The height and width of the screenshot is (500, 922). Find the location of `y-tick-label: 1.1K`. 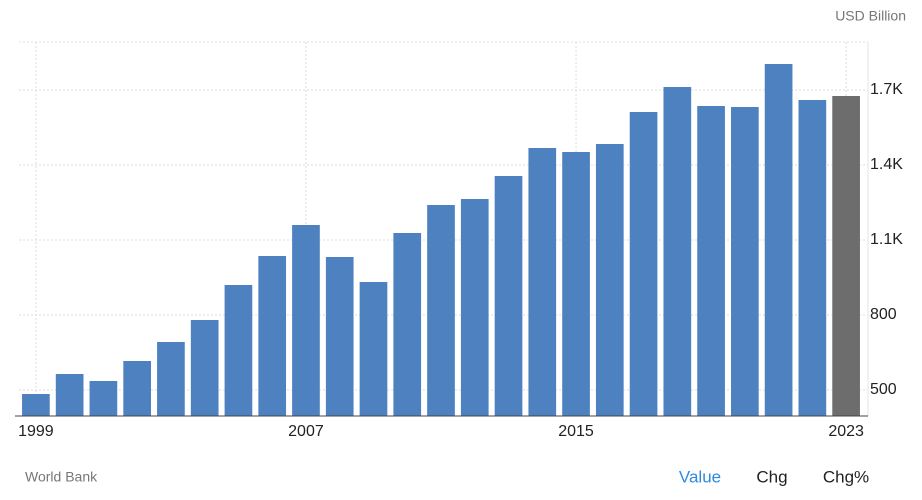

y-tick-label: 1.1K is located at coordinates (886, 239).